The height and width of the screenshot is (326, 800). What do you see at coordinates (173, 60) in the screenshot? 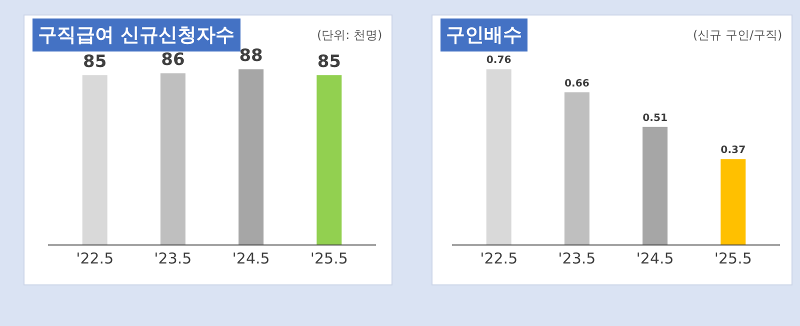
I see `data-label: 86` at bounding box center [173, 60].